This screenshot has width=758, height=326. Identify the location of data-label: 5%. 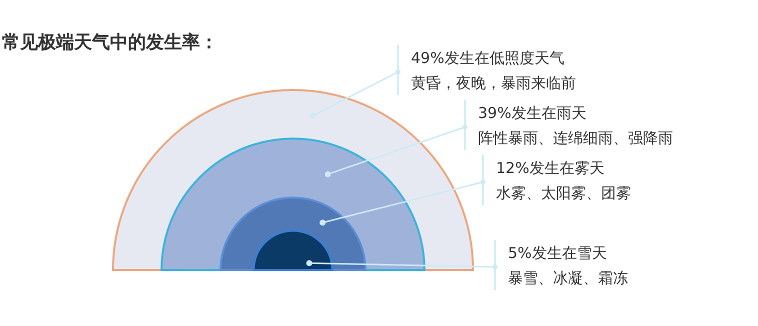
(520, 253).